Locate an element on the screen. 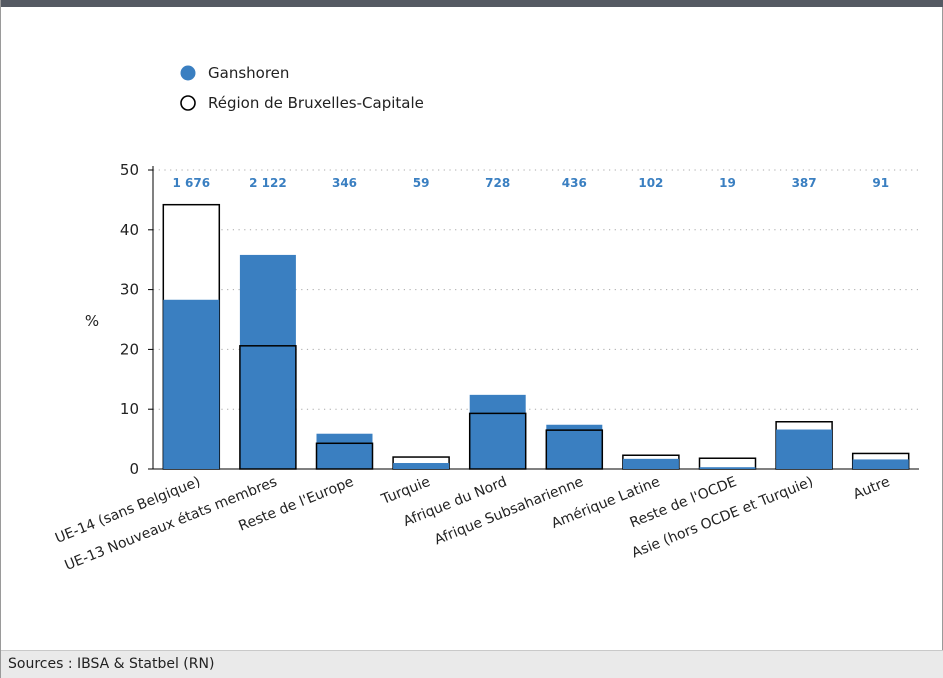 The image size is (943, 678). count-label: 2 122 is located at coordinates (268, 183).